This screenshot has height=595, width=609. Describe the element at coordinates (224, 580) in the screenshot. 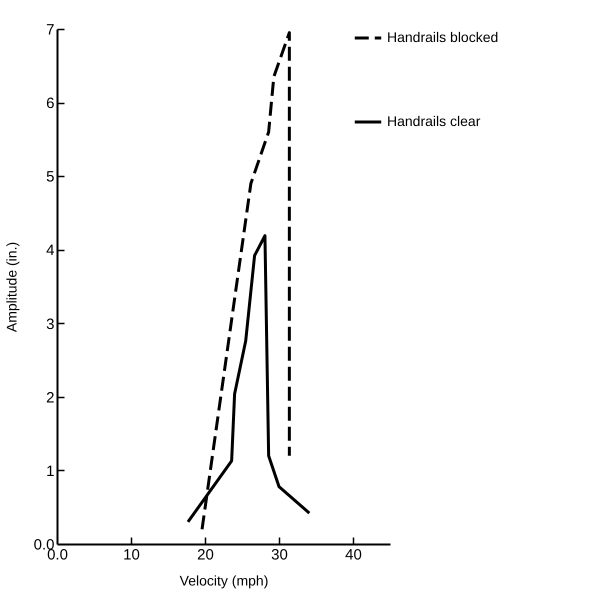

I see `x-axis-title: Velocity (mph)` at that location.